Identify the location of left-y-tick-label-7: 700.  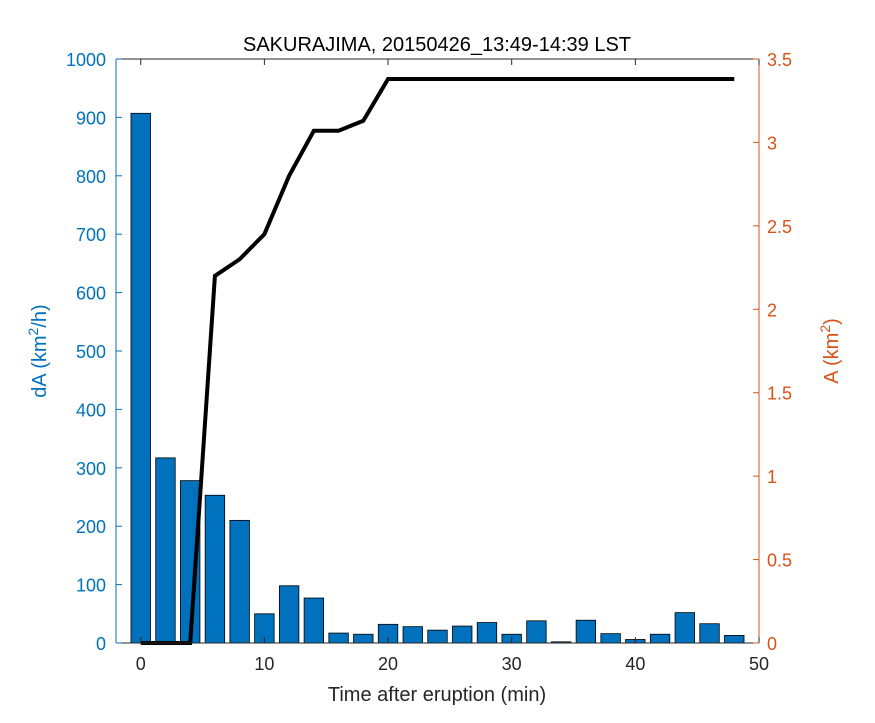
(91, 235).